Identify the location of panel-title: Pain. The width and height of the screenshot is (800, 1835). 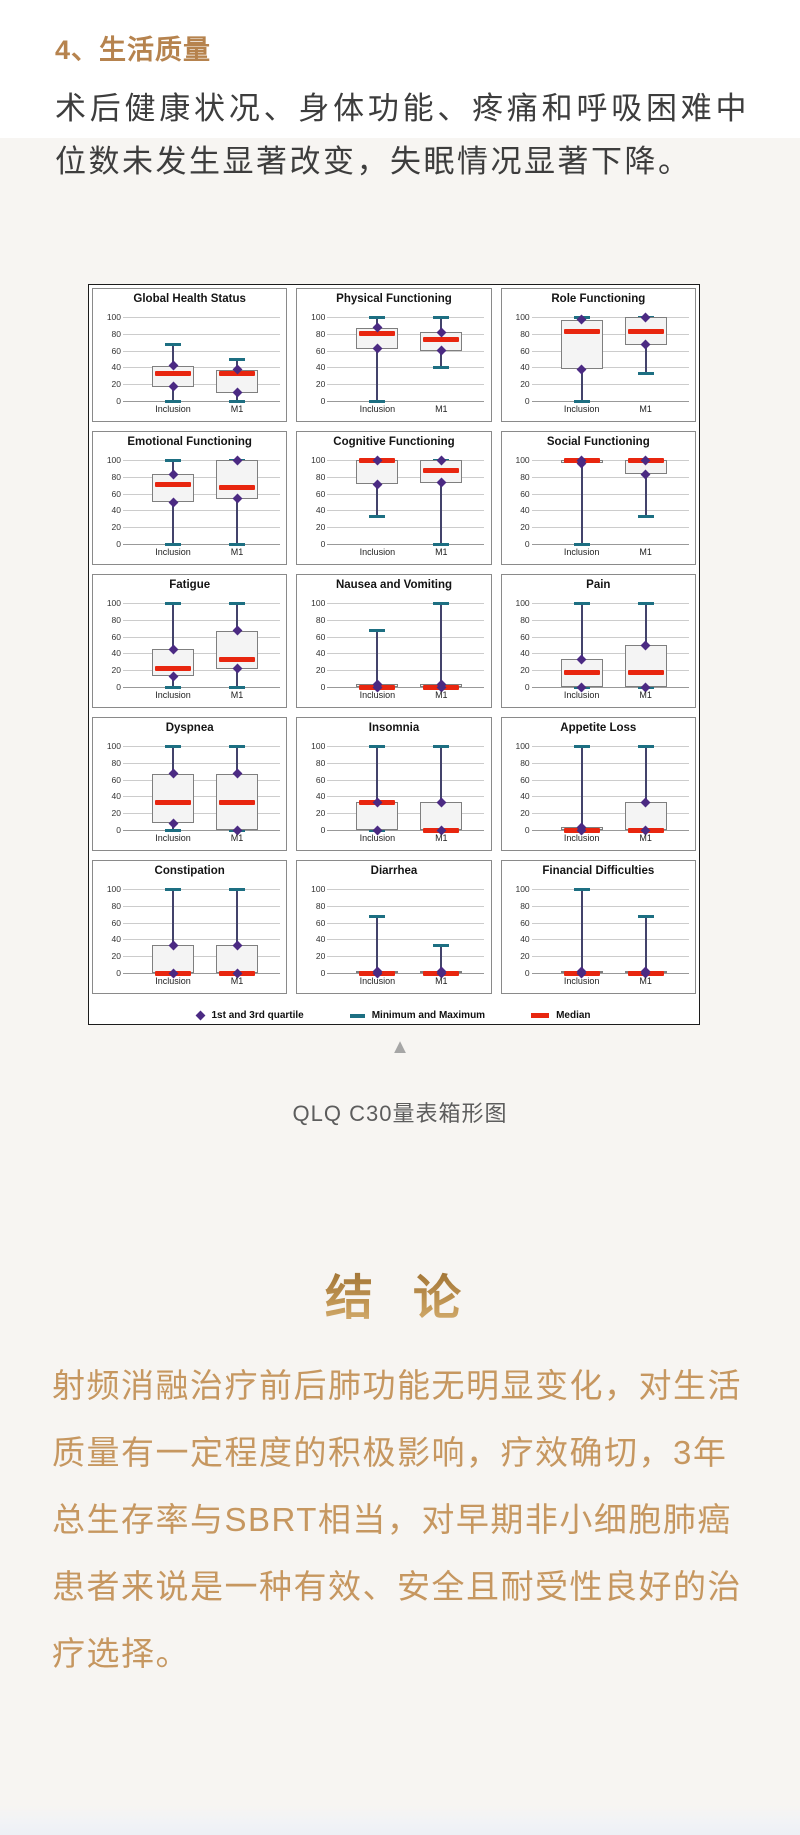
(598, 585).